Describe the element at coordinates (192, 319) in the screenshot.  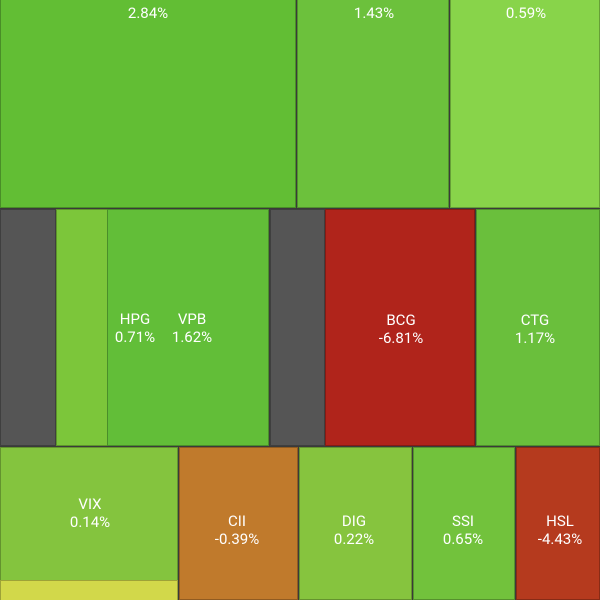
I see `ticker: VPB` at that location.